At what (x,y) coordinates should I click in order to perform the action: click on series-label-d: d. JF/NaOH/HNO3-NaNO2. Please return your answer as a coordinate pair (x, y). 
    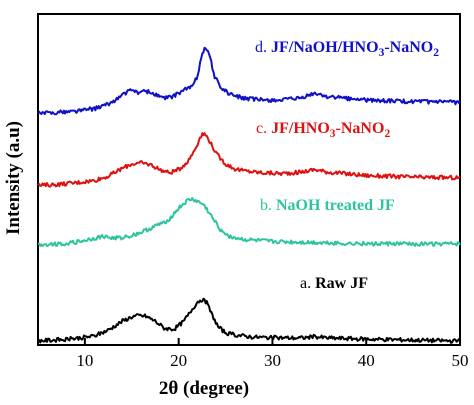
    Looking at the image, I should click on (347, 49).